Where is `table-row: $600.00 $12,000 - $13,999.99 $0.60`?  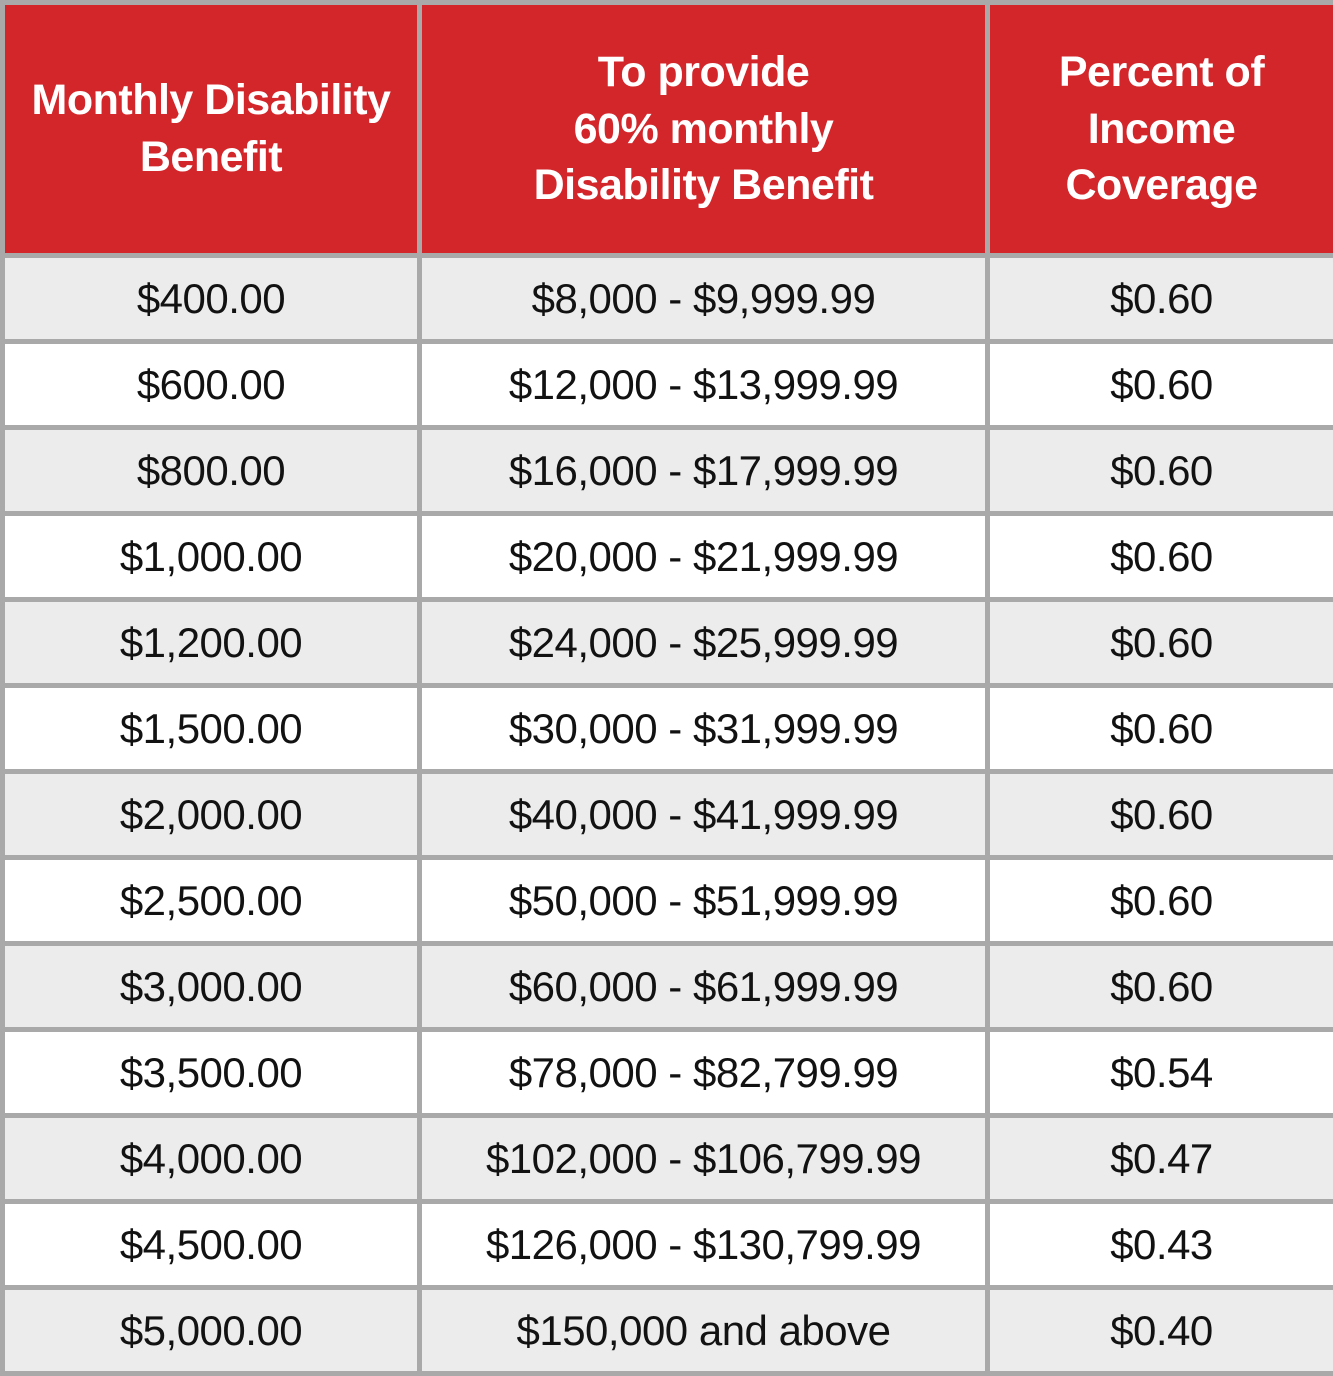 table-row: $600.00 $12,000 - $13,999.99 $0.60 is located at coordinates (668, 385).